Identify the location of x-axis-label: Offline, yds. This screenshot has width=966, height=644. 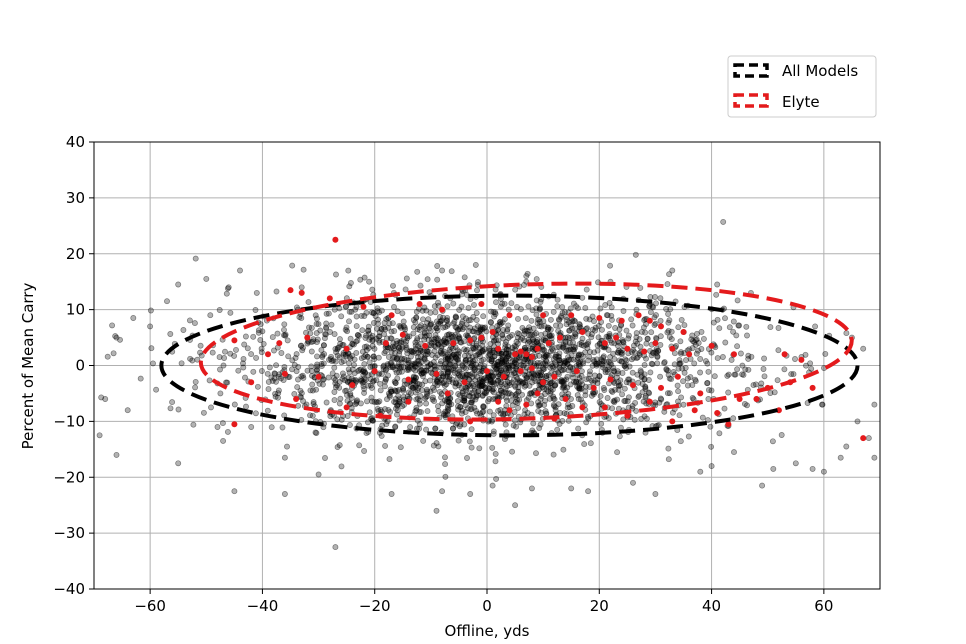
(487, 631).